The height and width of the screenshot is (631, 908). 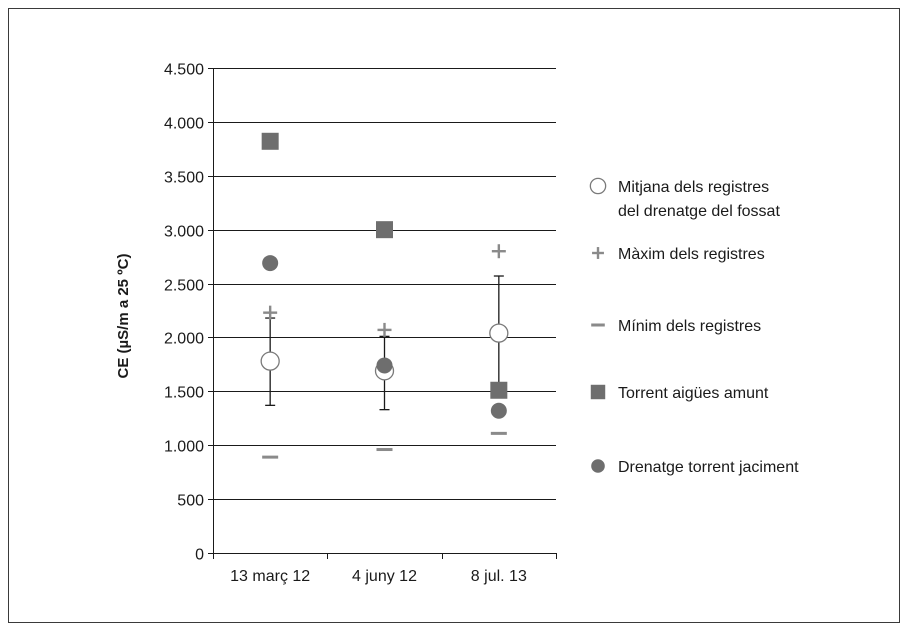 I want to click on y-tick-label: 500, so click(x=190, y=501).